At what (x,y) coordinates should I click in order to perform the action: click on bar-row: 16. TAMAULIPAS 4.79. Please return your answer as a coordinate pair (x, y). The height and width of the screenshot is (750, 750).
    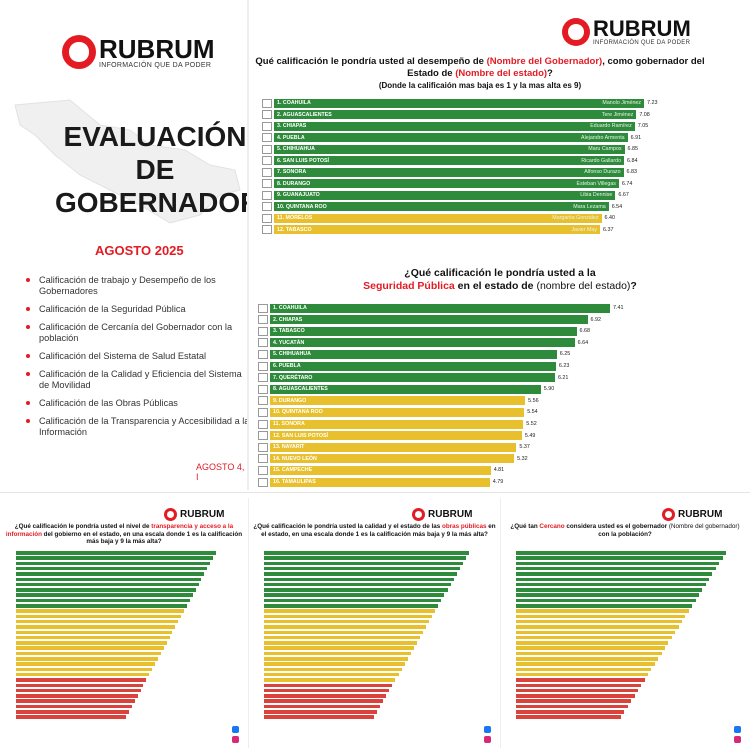
    Looking at the image, I should click on (380, 482).